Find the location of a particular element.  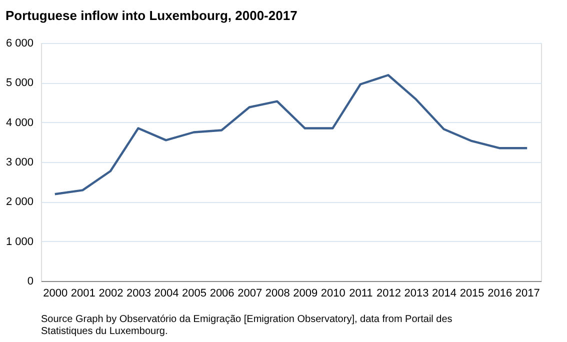

x-tick-label: 2000 is located at coordinates (55, 294).